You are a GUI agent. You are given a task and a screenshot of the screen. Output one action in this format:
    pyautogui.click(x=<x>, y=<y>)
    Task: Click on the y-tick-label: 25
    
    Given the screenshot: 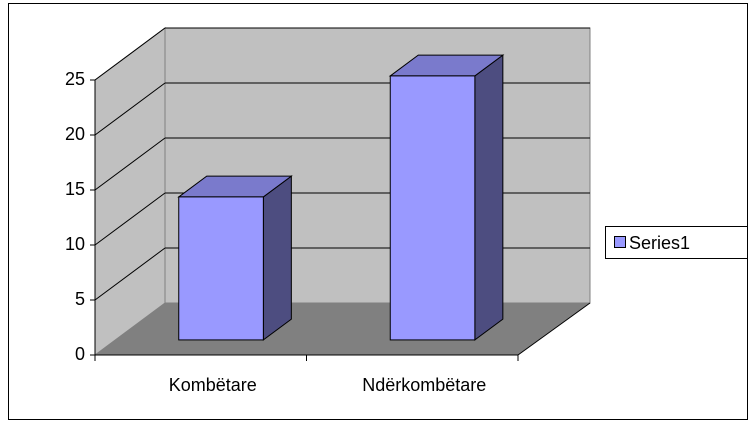 What is the action you would take?
    pyautogui.click(x=75, y=79)
    